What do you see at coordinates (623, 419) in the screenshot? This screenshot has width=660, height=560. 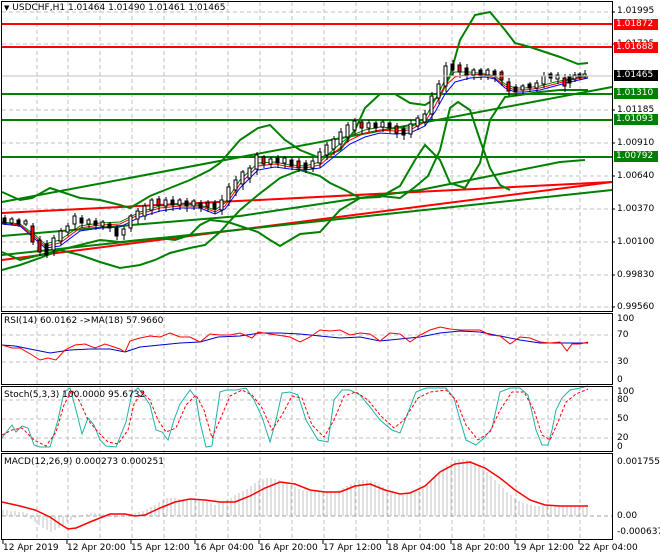 I see `stoch-axis-tick: 50` at bounding box center [623, 419].